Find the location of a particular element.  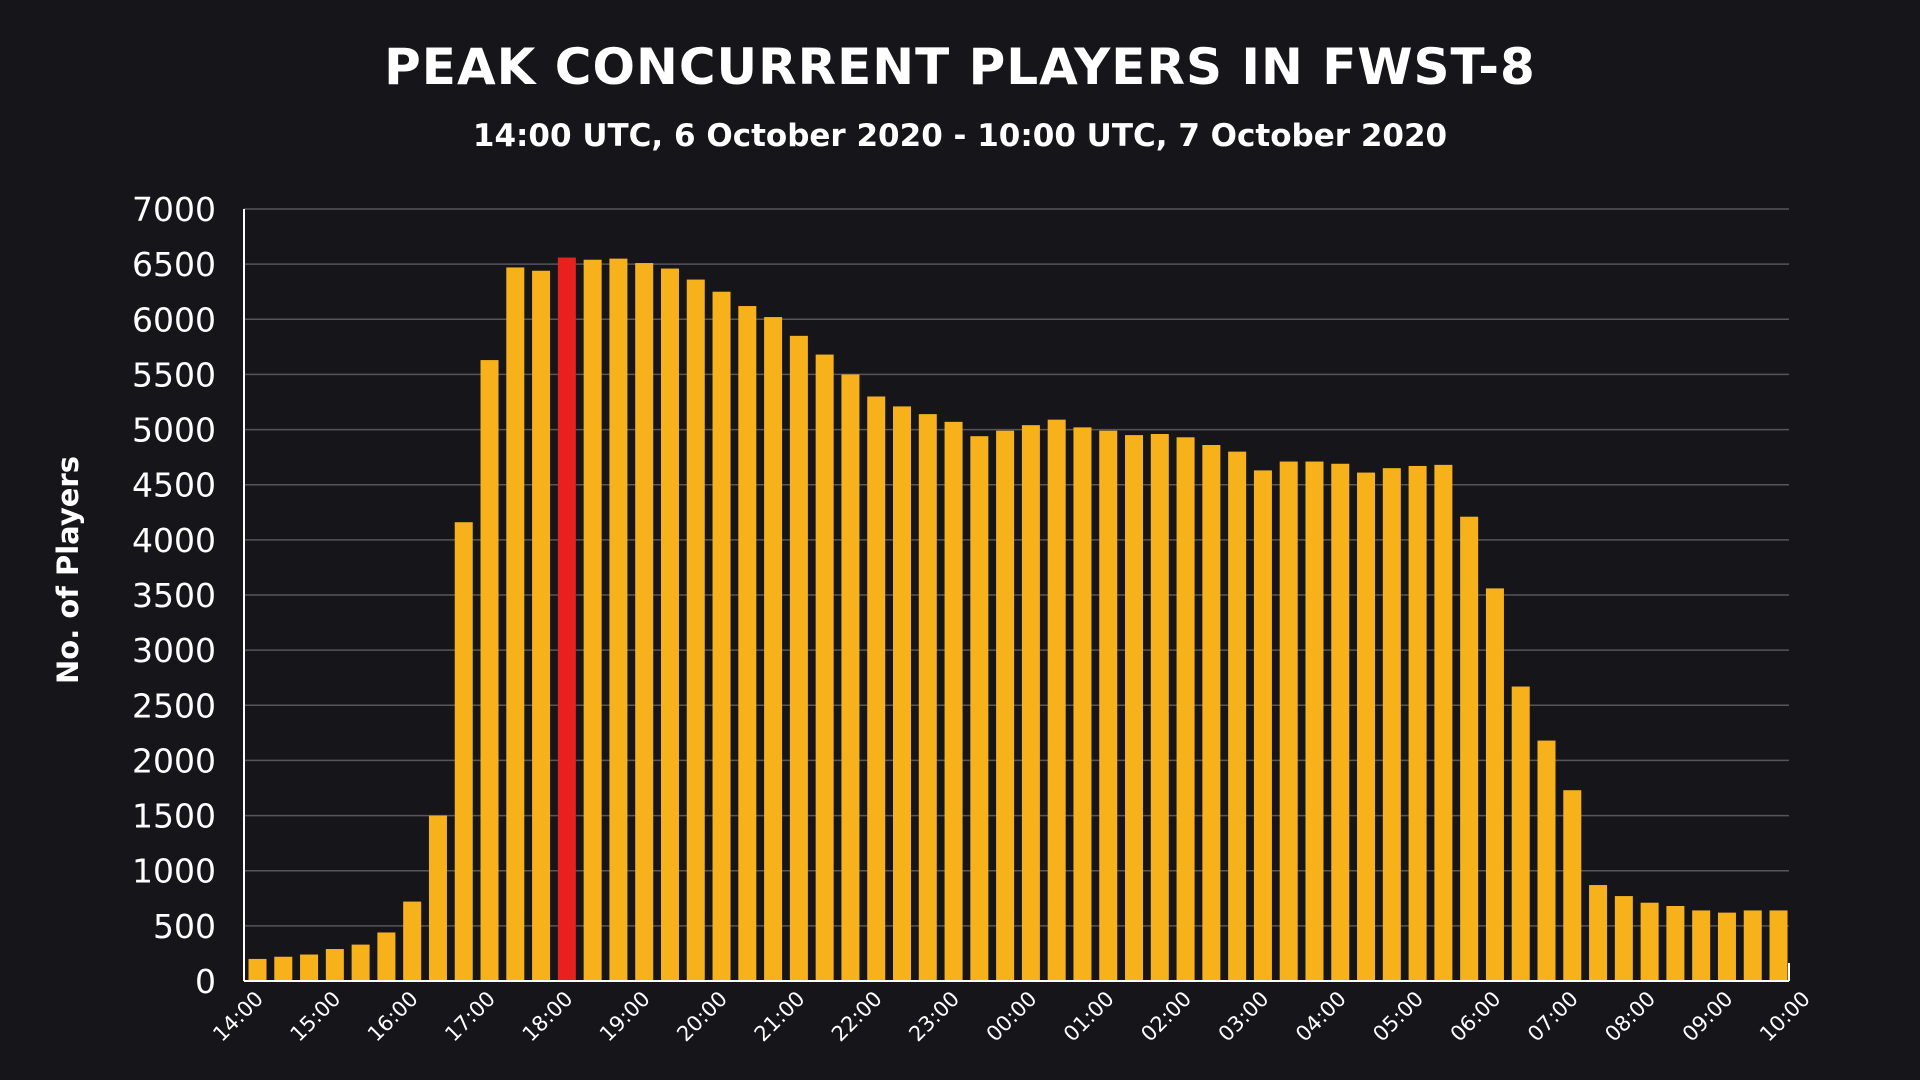

x-tick-label: 06:00 is located at coordinates (1476, 1017).